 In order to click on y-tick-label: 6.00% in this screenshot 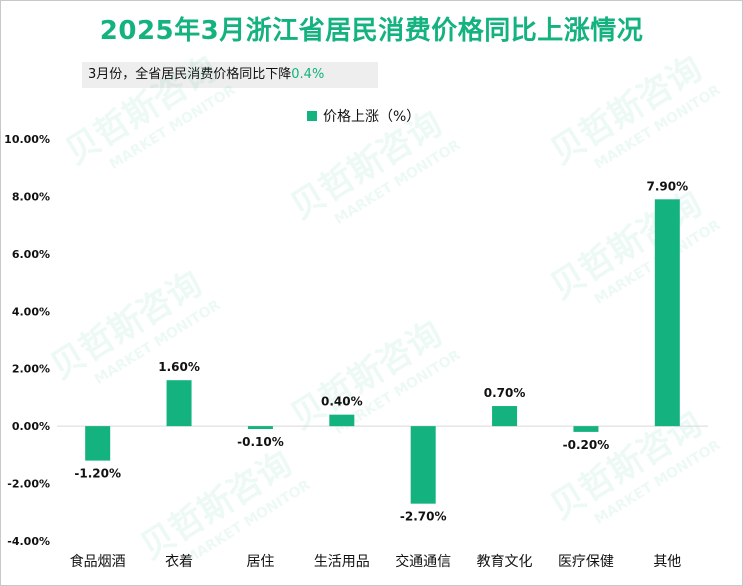, I will do `click(31, 254)`.